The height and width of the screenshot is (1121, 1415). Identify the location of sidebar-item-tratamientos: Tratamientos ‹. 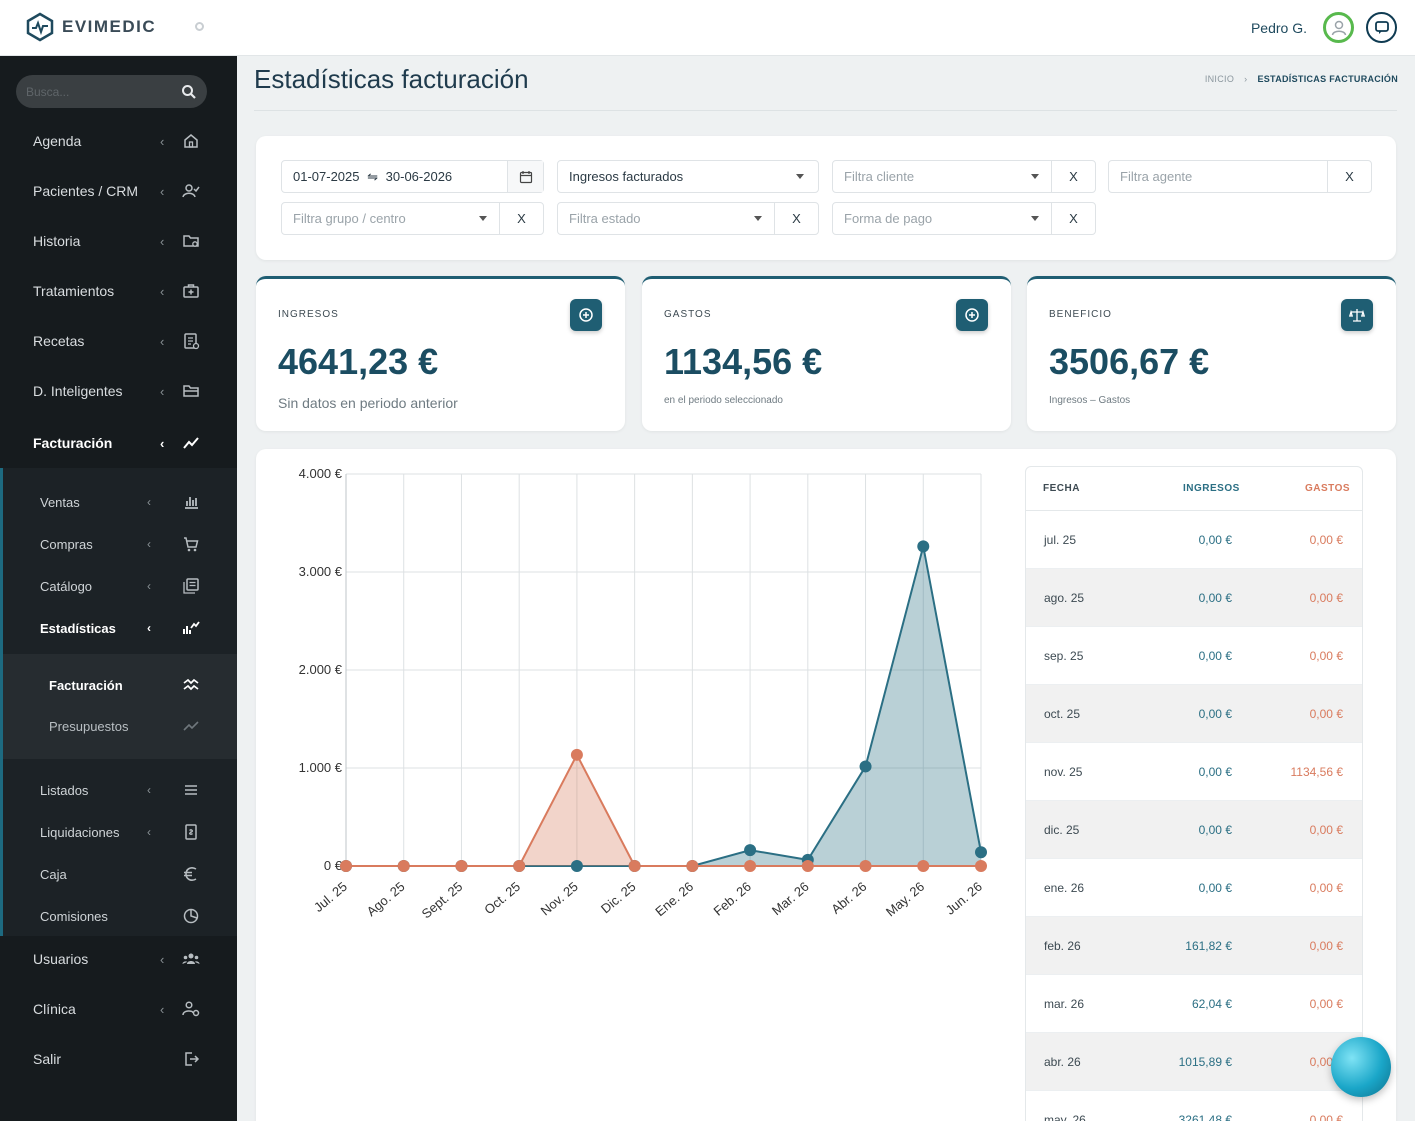
(118, 291).